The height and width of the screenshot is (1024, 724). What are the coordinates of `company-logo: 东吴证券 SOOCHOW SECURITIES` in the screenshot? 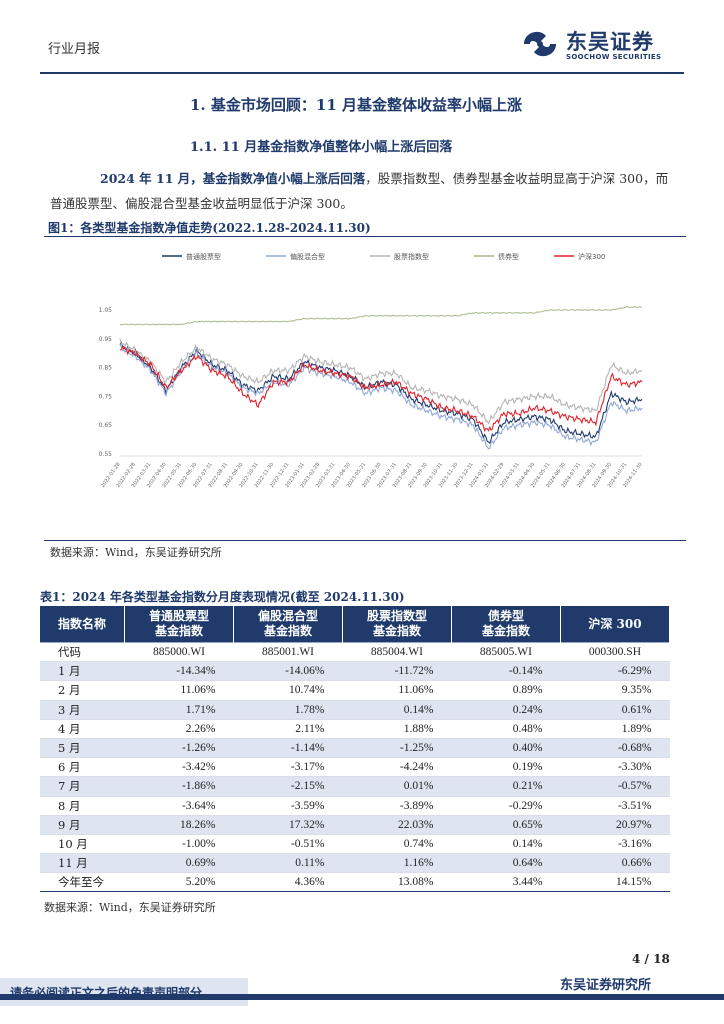 It's located at (600, 46).